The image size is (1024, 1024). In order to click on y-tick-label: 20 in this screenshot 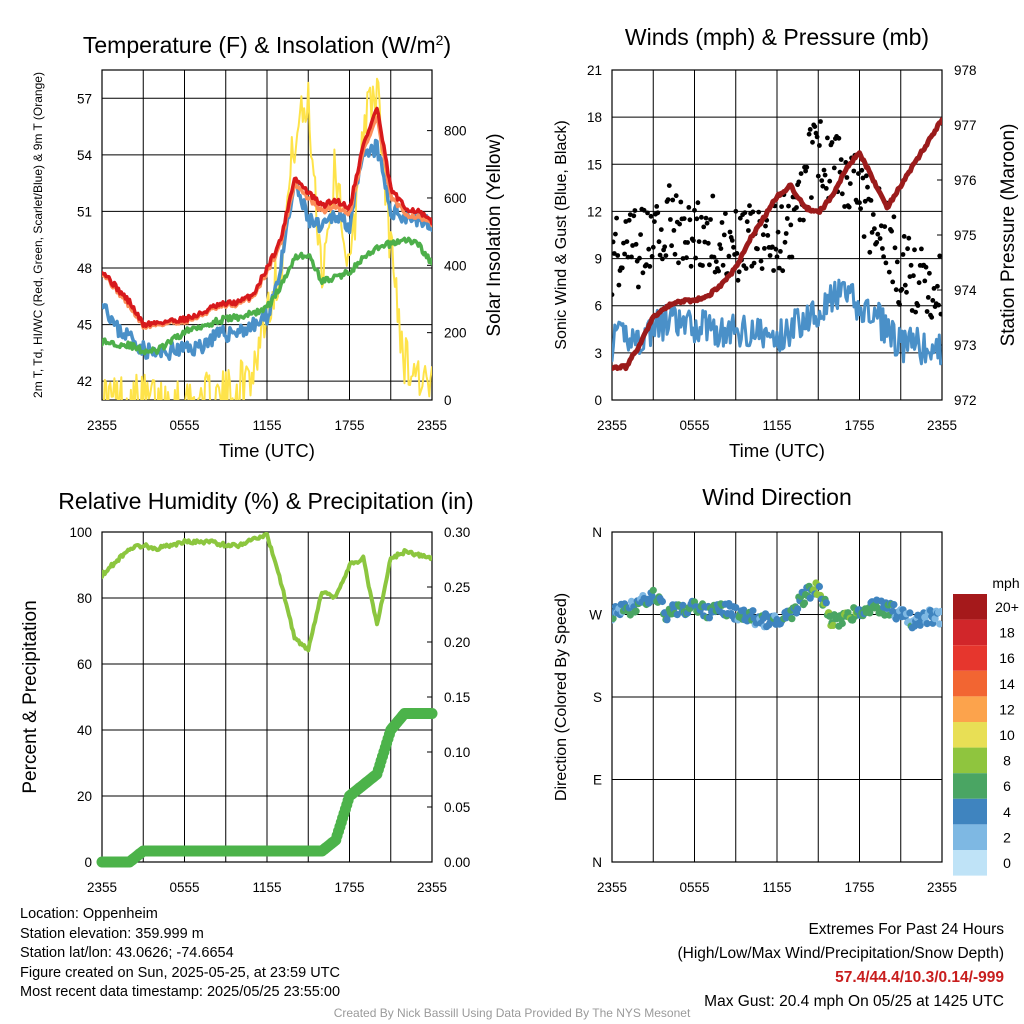, I will do `click(84, 796)`.